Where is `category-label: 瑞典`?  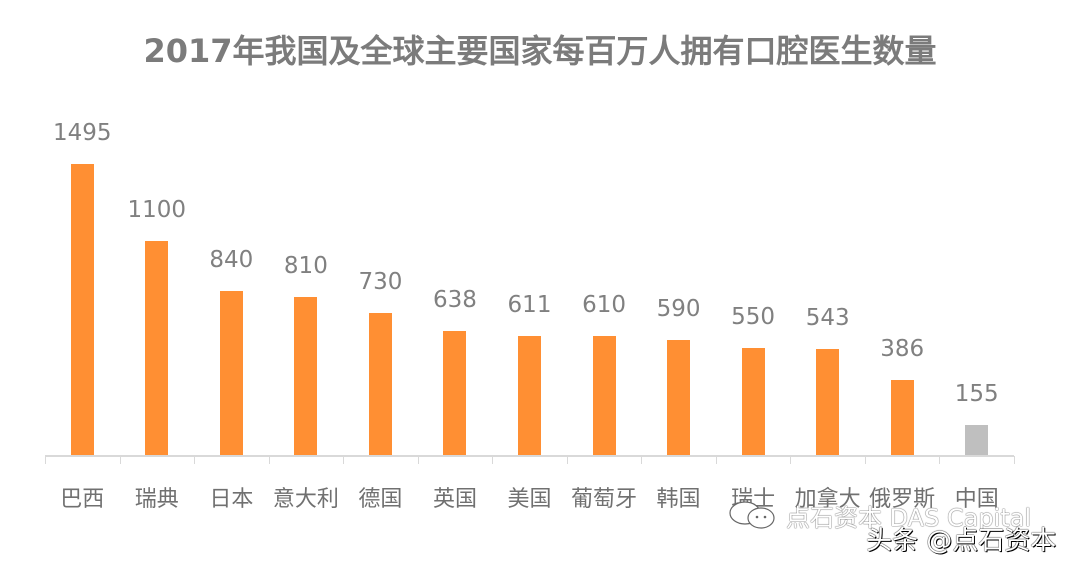 category-label: 瑞典 is located at coordinates (156, 499).